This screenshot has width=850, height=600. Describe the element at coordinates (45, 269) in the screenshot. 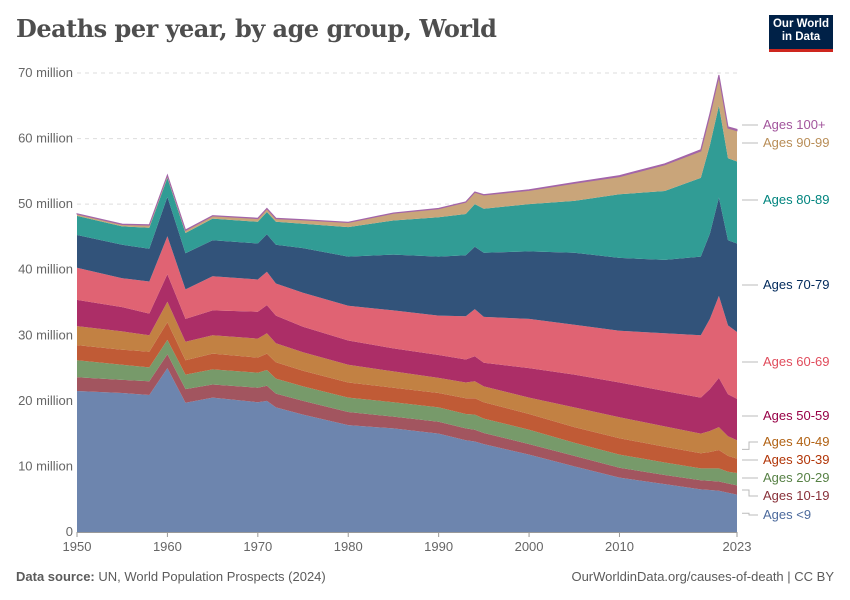

I see `y-tick-label: 40 million` at that location.